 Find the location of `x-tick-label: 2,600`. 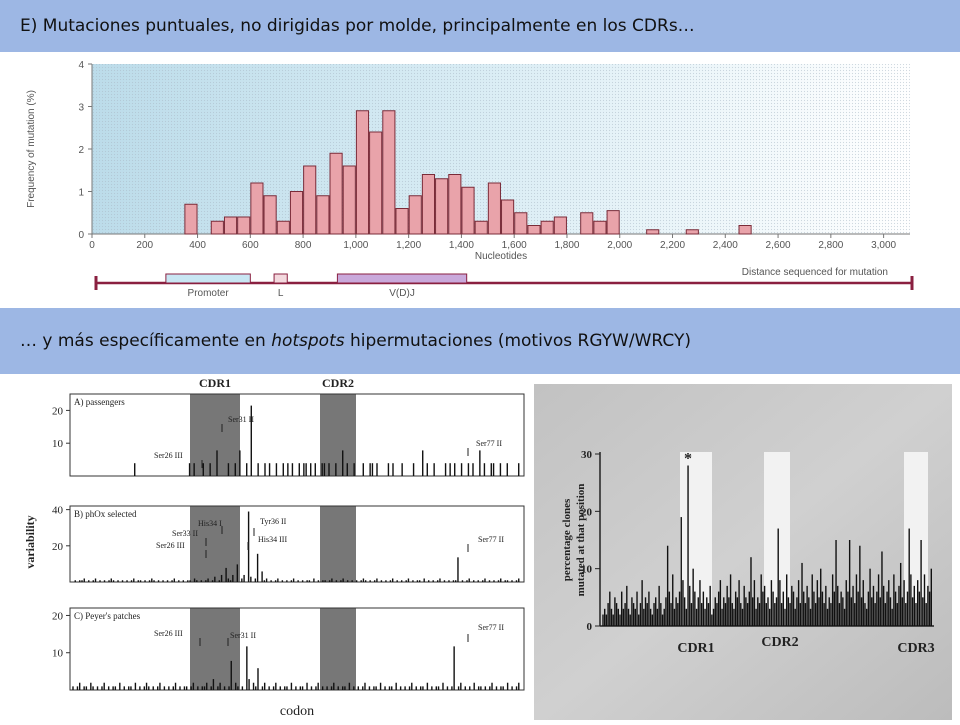

x-tick-label: 2,600 is located at coordinates (778, 245).